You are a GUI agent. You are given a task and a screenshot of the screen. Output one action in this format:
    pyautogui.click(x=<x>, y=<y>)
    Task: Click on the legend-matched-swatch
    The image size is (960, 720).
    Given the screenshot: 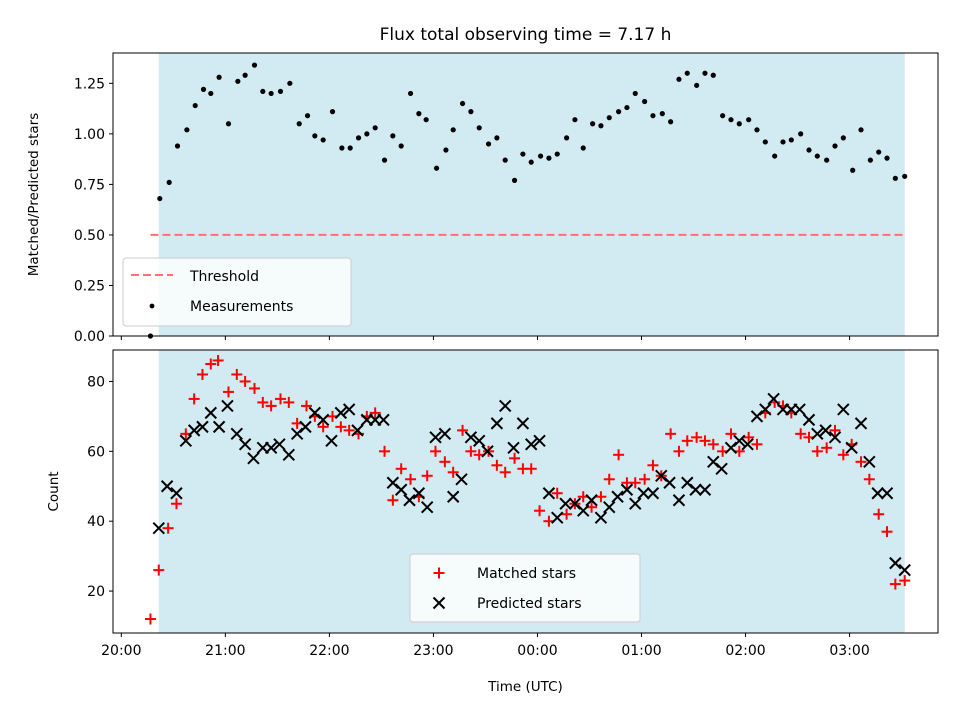 What is the action you would take?
    pyautogui.click(x=439, y=573)
    